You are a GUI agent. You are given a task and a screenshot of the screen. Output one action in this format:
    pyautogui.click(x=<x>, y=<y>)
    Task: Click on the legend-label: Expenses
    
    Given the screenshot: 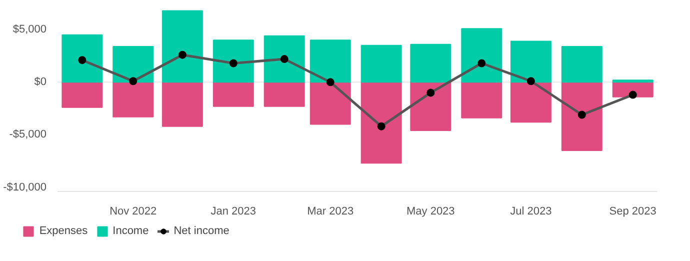 What is the action you would take?
    pyautogui.click(x=63, y=231)
    